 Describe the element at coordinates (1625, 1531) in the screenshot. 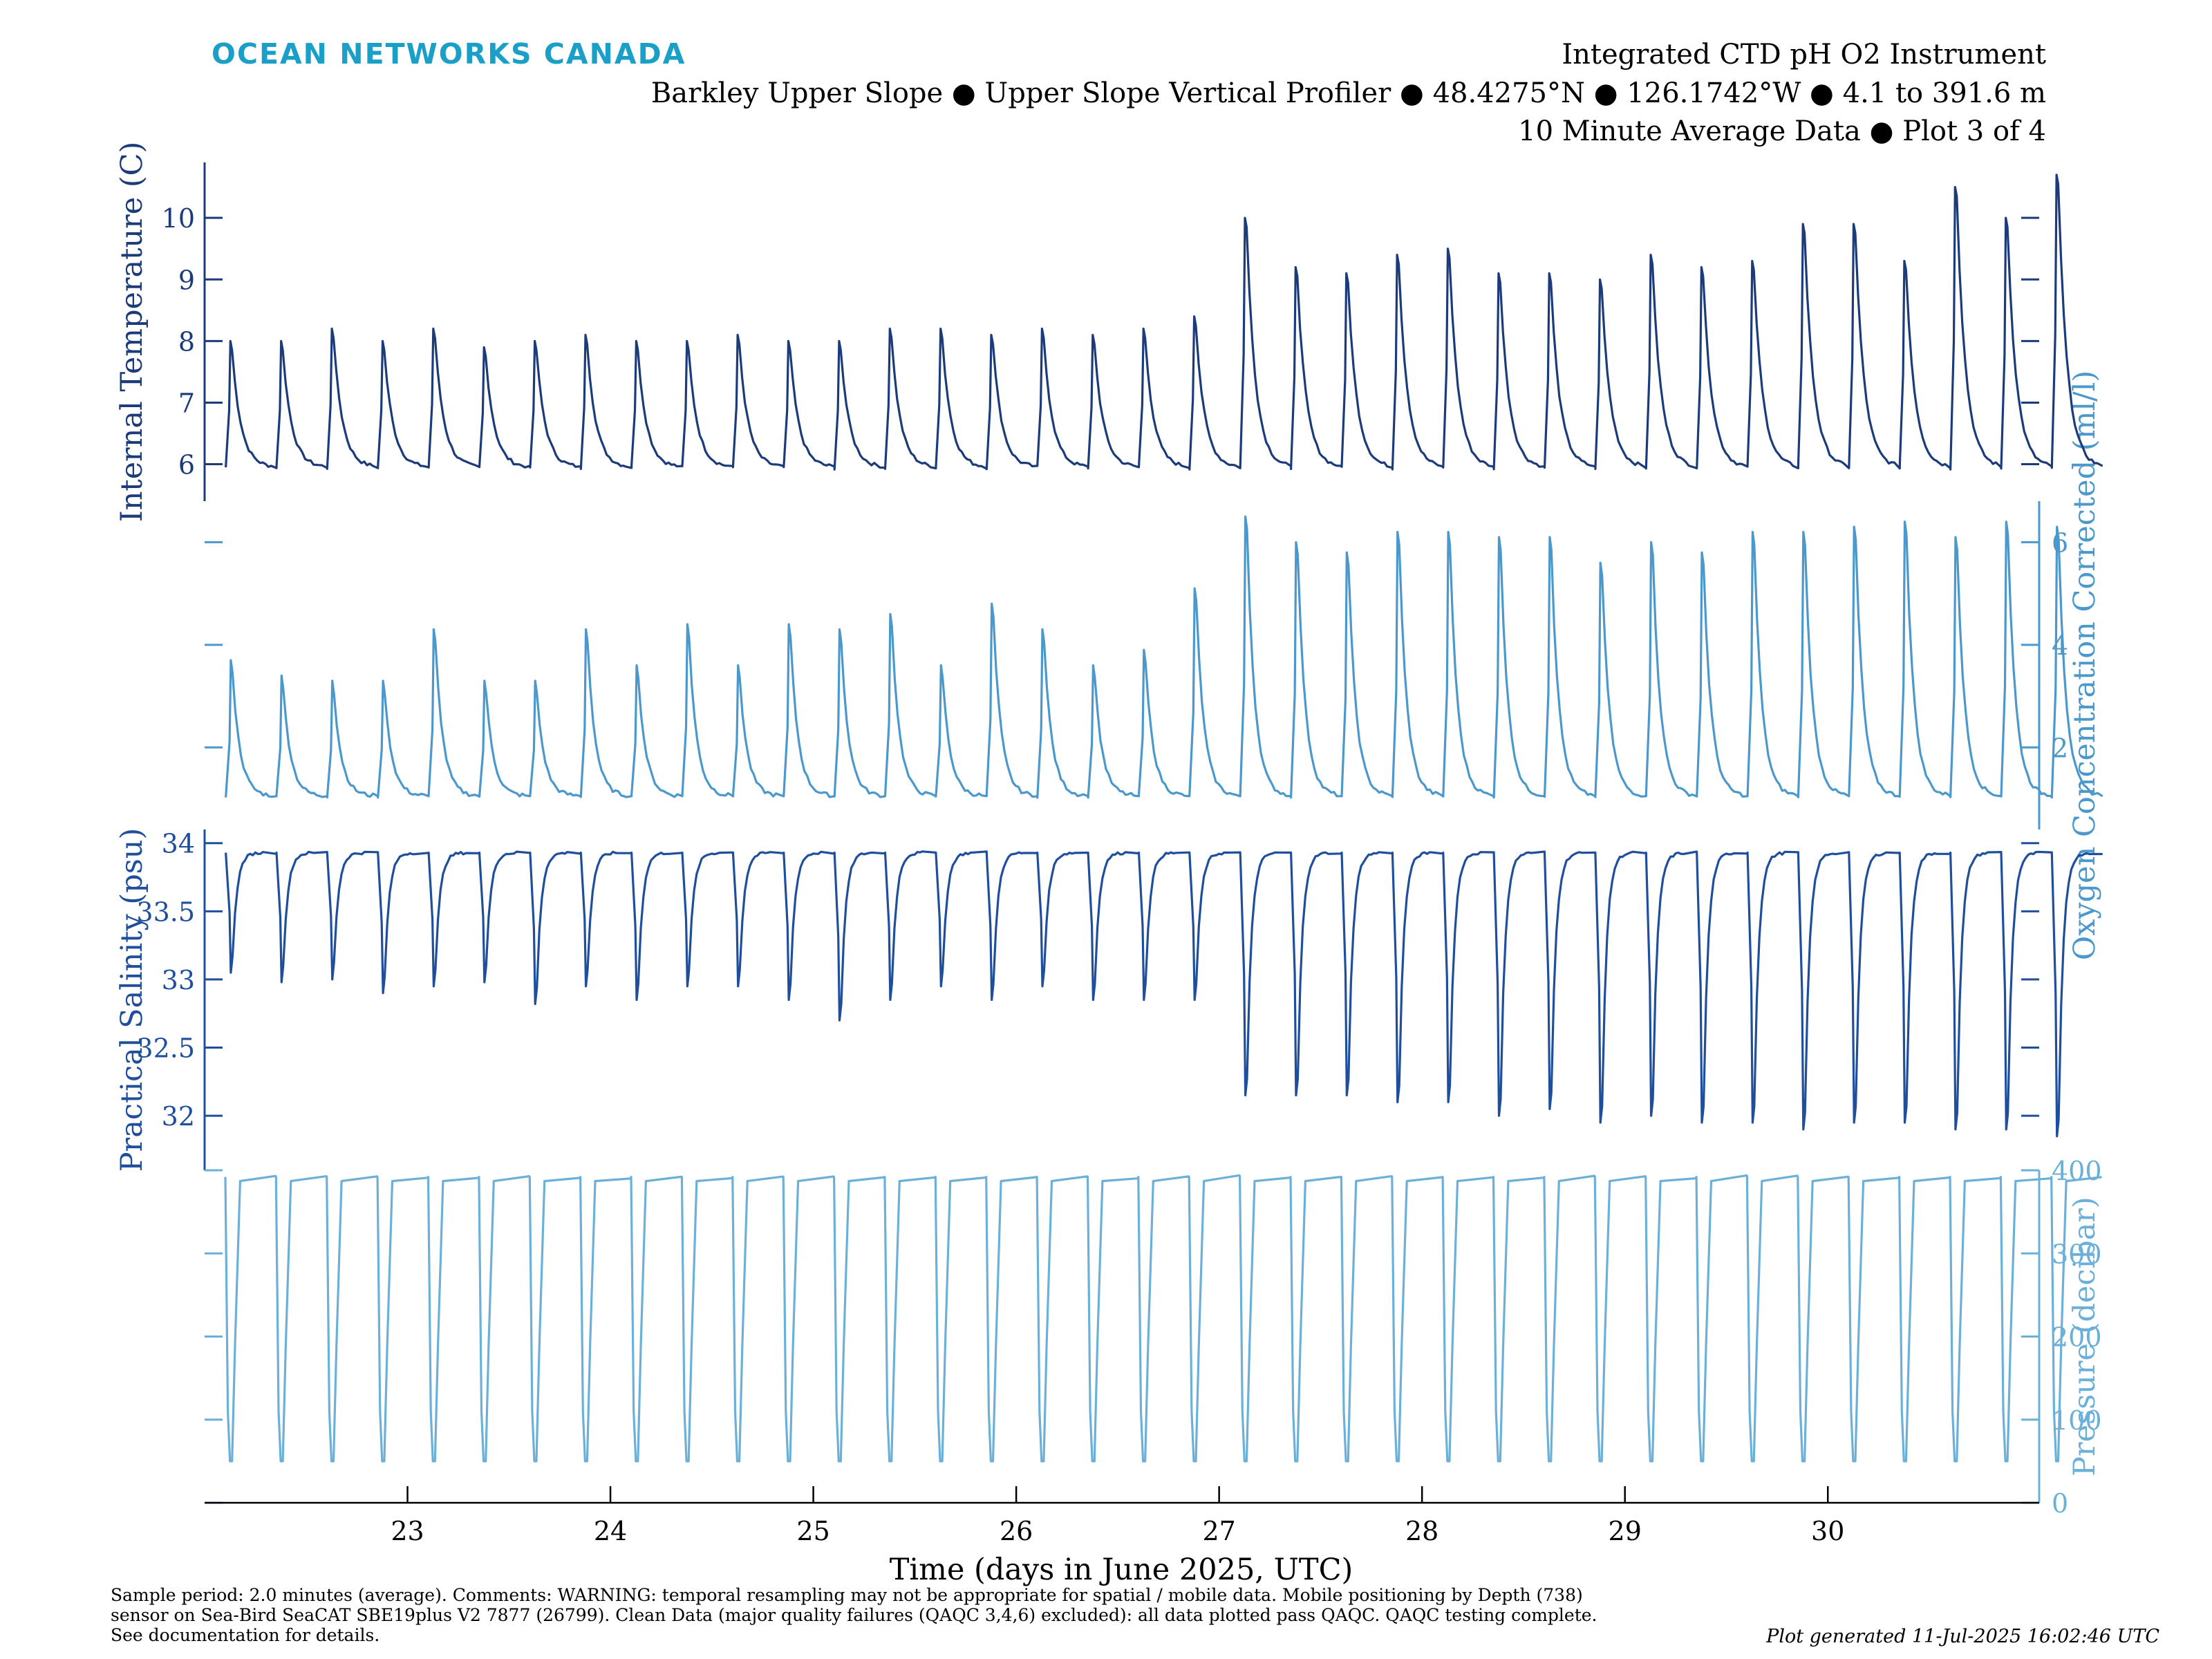

I see `x-tick-label: 29` at that location.